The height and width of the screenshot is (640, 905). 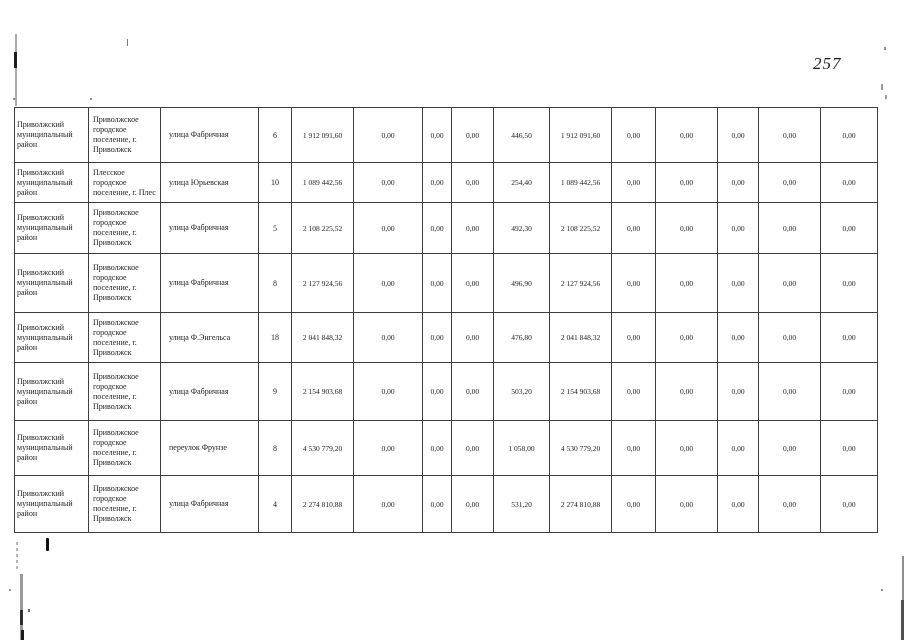 I want to click on cell-street: переулок Фрунзе, so click(x=209, y=448).